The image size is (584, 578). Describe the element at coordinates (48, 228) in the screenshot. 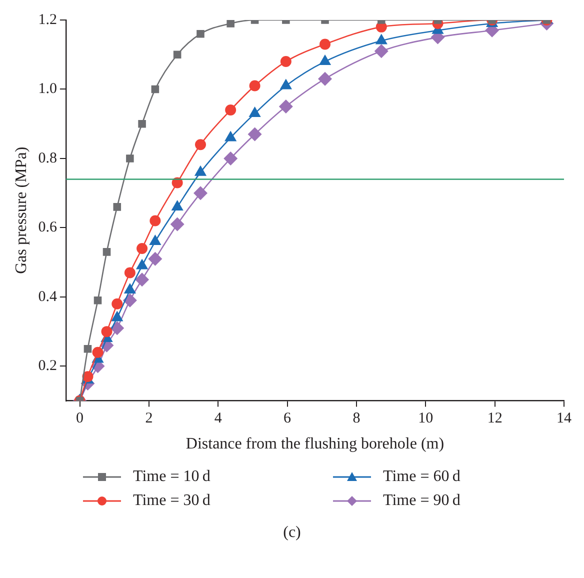

I see `y-tick-label: 0.6` at that location.